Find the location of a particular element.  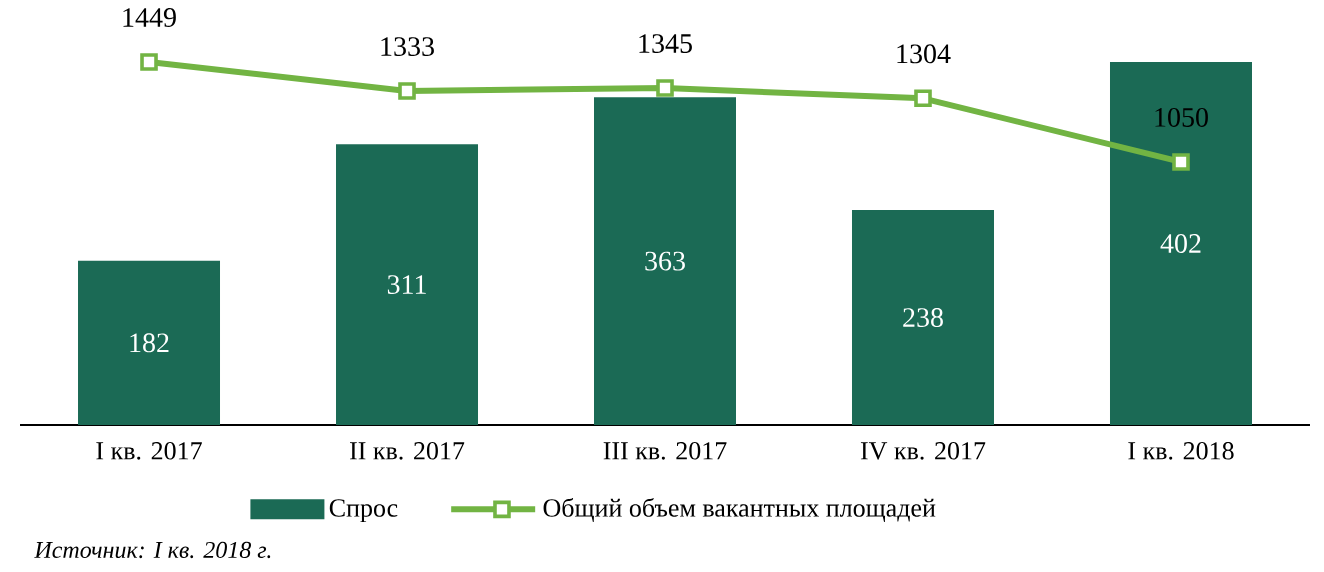

data-label: 182 is located at coordinates (149, 343).